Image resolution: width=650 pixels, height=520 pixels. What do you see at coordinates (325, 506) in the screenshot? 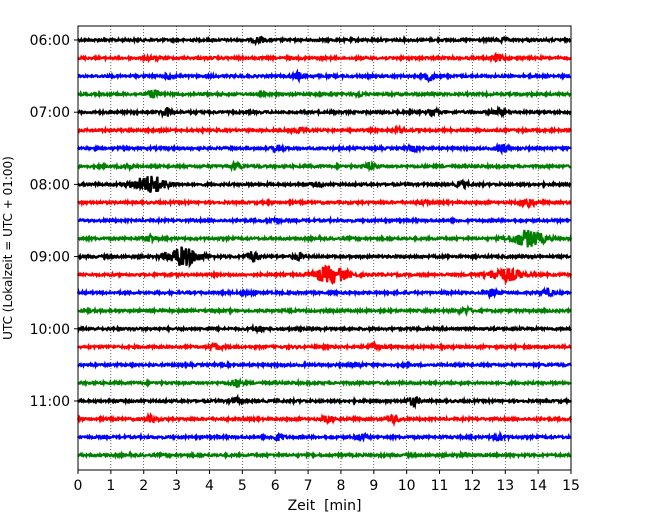
I see `x-axis-label: Zeit [min]` at bounding box center [325, 506].